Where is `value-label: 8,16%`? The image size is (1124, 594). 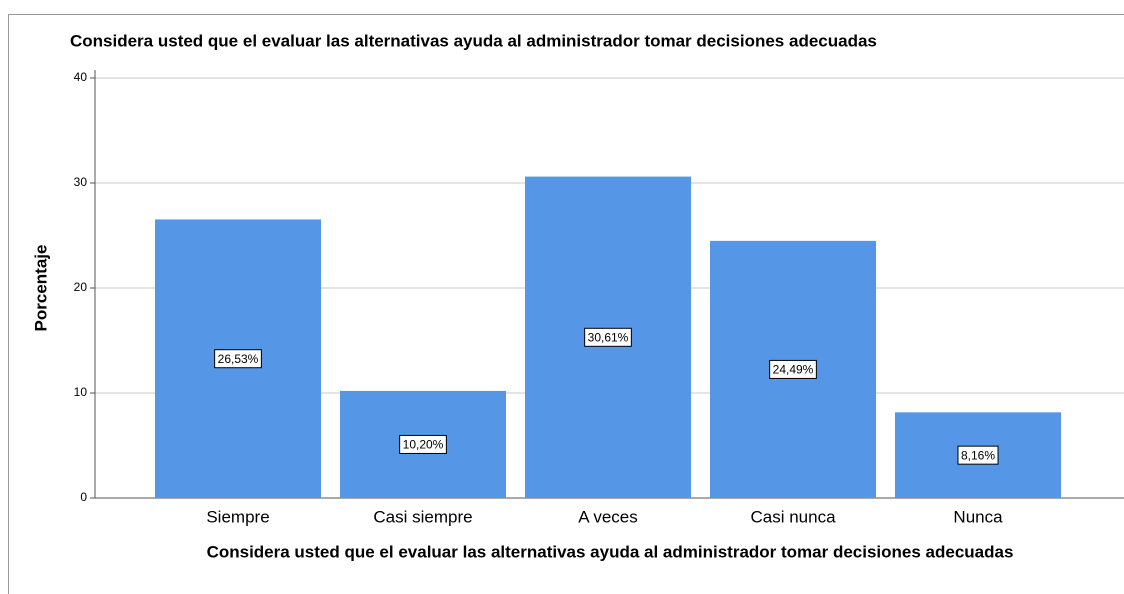 value-label: 8,16% is located at coordinates (978, 455).